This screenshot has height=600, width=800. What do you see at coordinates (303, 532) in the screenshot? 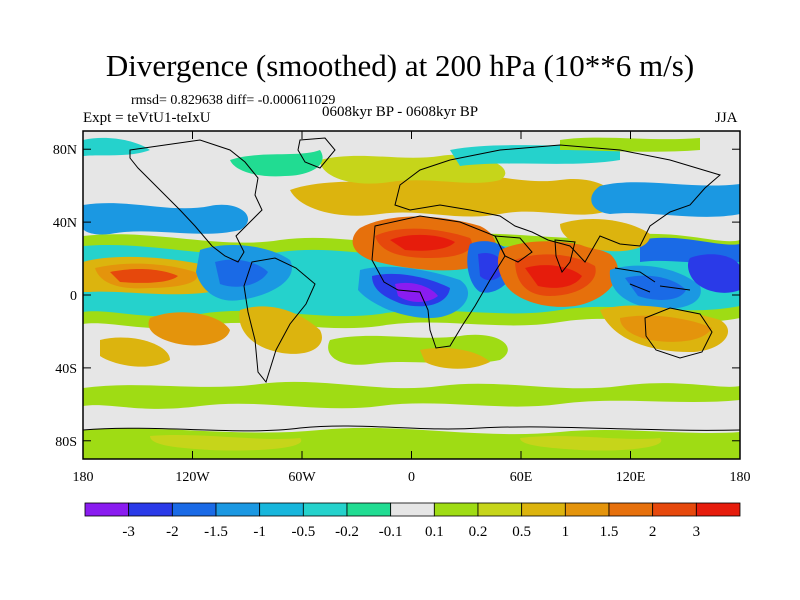
I see `colorbar-label: -0.5` at bounding box center [303, 532].